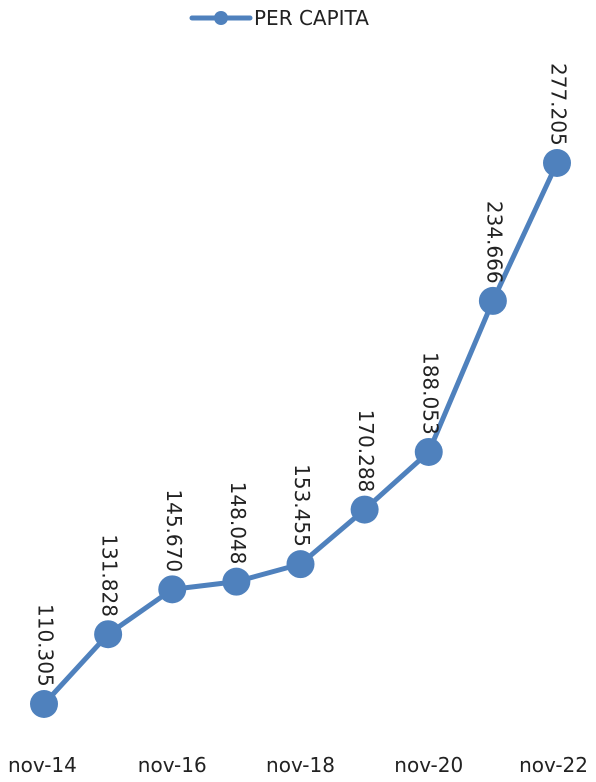 This screenshot has width=596, height=782. What do you see at coordinates (428, 765) in the screenshot?
I see `x-tick-label: nov-20` at bounding box center [428, 765].